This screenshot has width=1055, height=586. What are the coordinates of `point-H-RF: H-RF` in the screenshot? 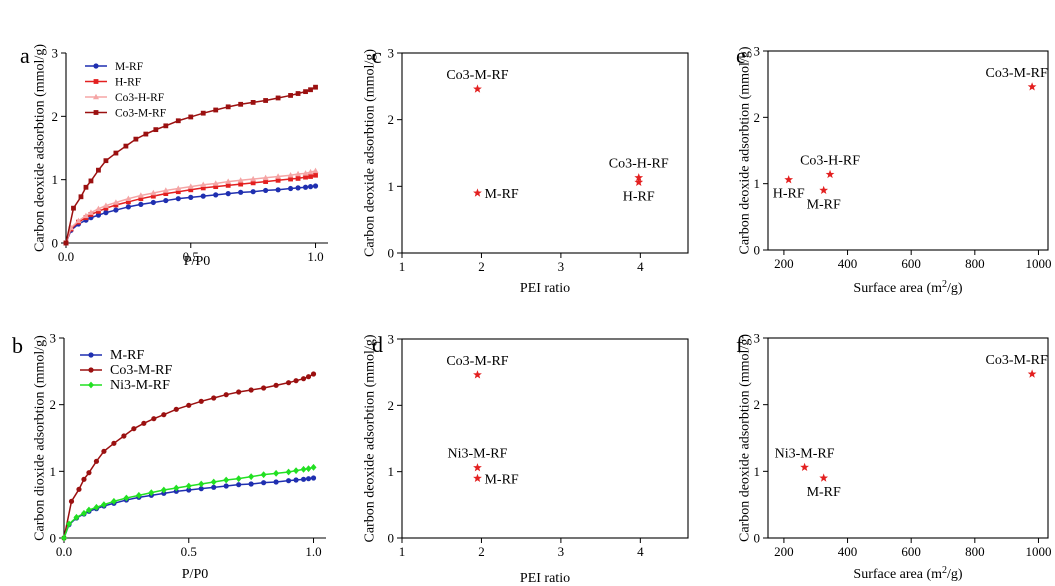 It's located at (639, 190).